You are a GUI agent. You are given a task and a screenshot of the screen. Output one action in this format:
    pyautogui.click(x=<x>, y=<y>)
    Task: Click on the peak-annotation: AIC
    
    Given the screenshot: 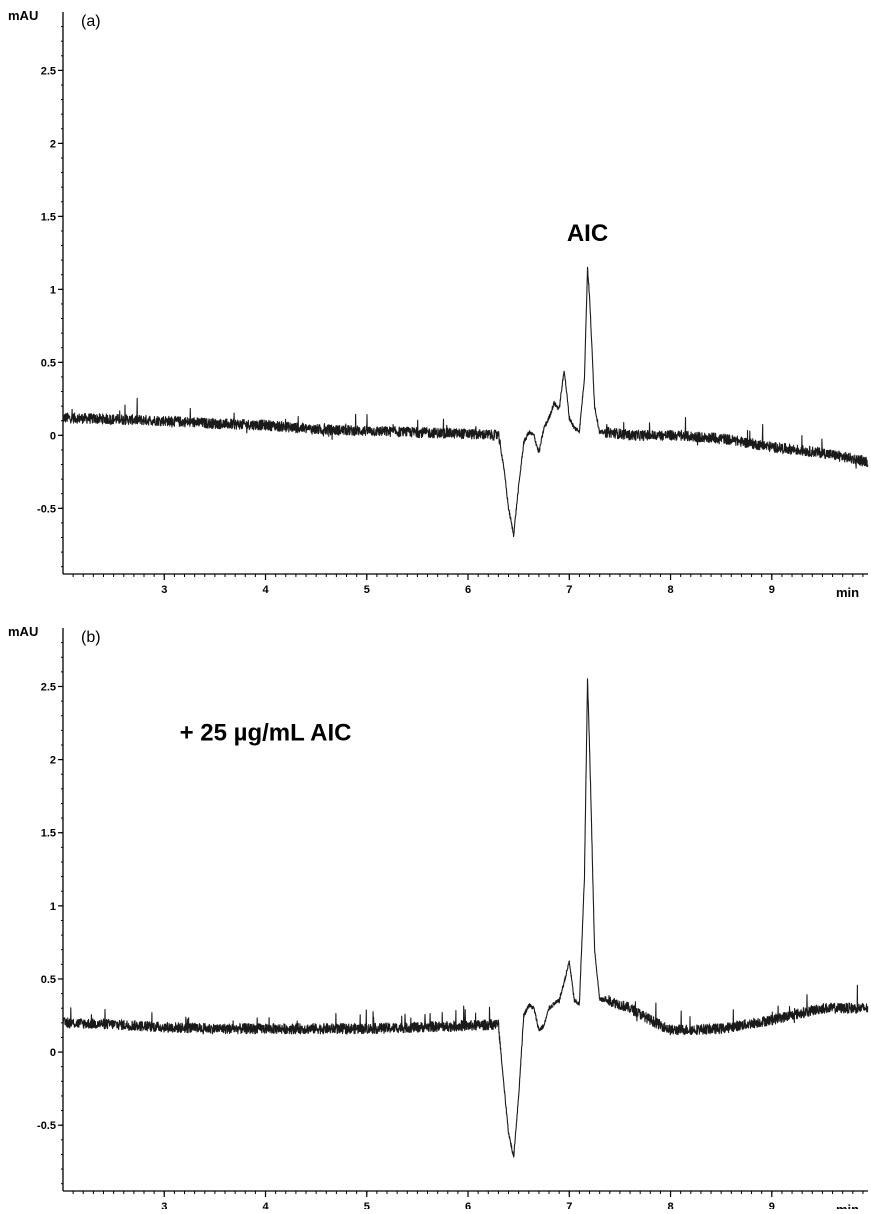 What is the action you would take?
    pyautogui.click(x=587, y=233)
    